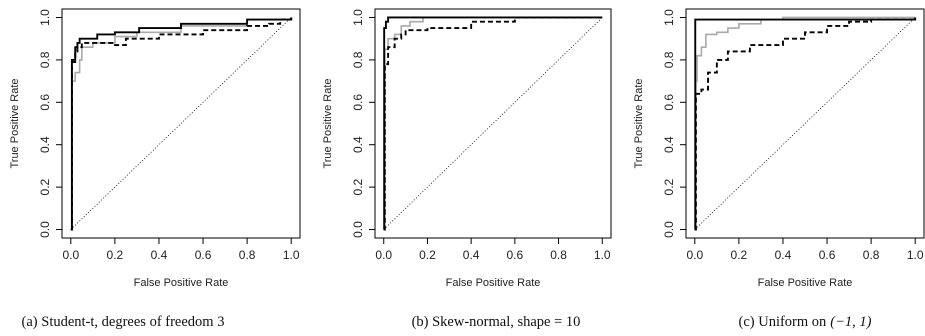 This screenshot has width=925, height=336. I want to click on panel-caption: (c) Uniform on (−1, 1), so click(805, 322).